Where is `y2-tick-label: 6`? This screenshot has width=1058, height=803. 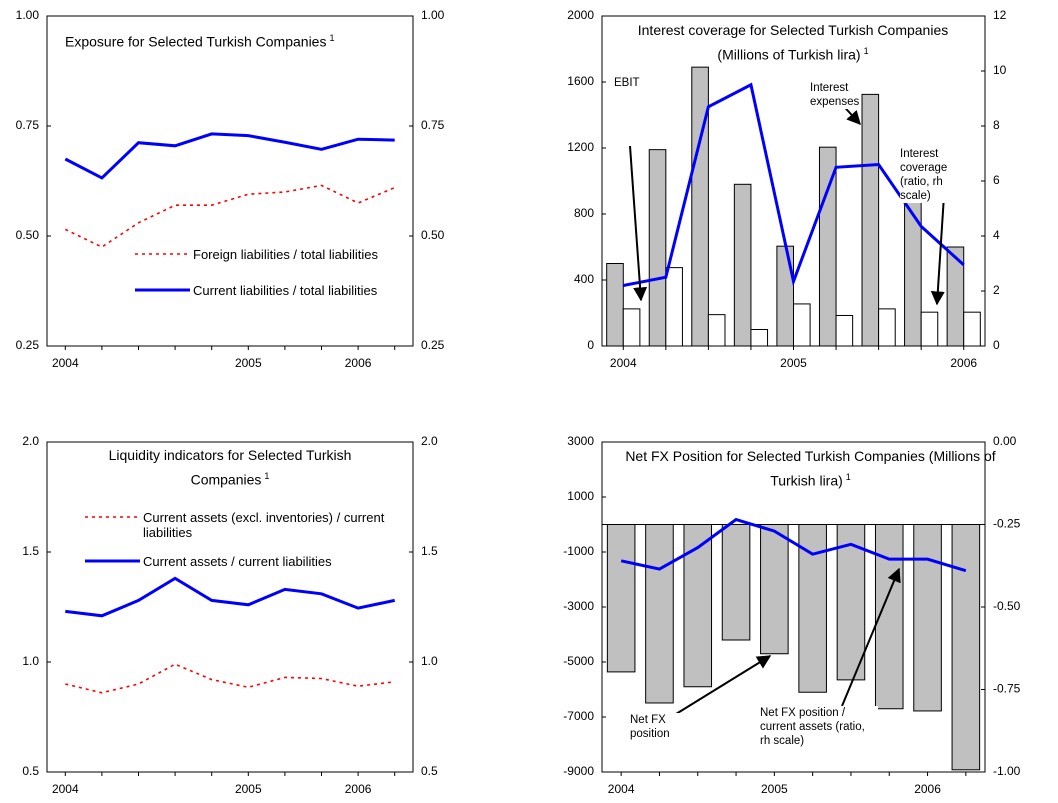
y2-tick-label: 6 is located at coordinates (996, 180).